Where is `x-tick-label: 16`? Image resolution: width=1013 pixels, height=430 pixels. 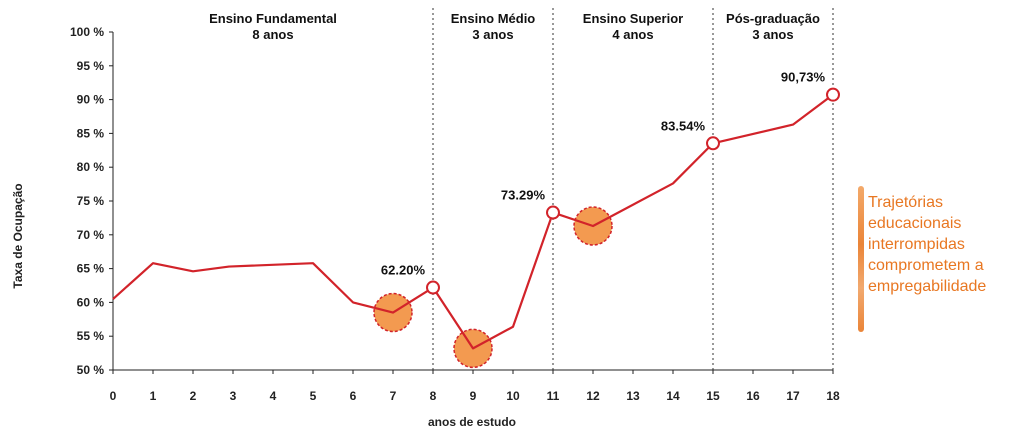
x-tick-label: 16 is located at coordinates (753, 396).